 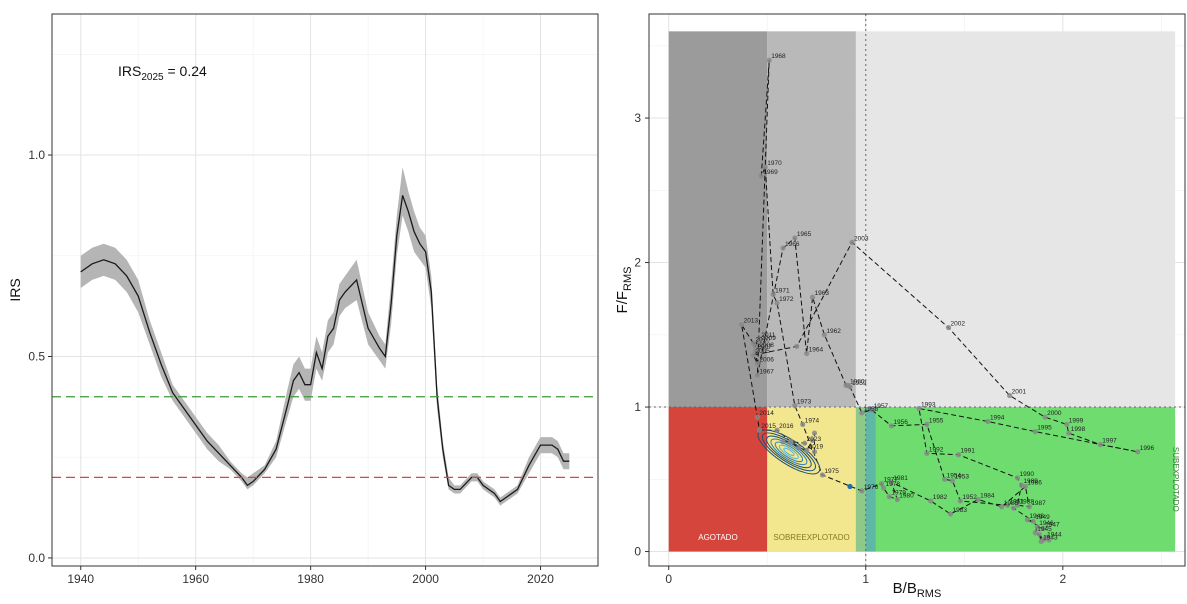 What do you see at coordinates (805, 443) in the screenshot?
I see `point-2023` at bounding box center [805, 443].